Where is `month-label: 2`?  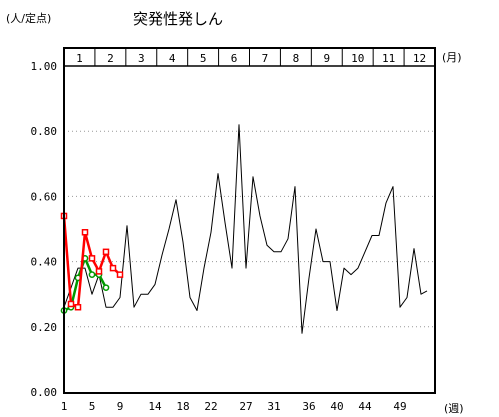
month-label: 2 is located at coordinates (110, 58).